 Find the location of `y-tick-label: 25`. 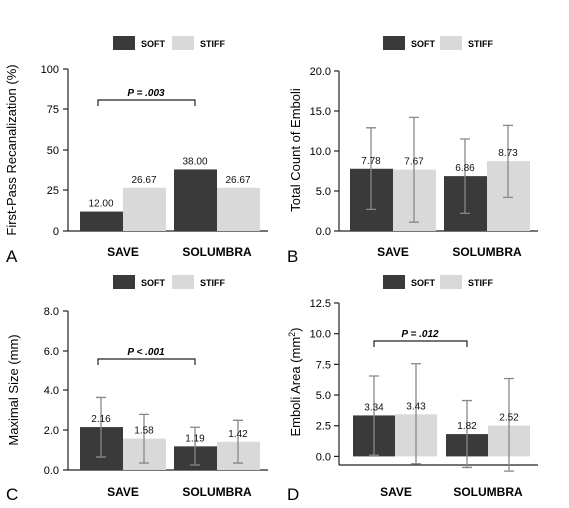

y-tick-label: 25 is located at coordinates (53, 191).